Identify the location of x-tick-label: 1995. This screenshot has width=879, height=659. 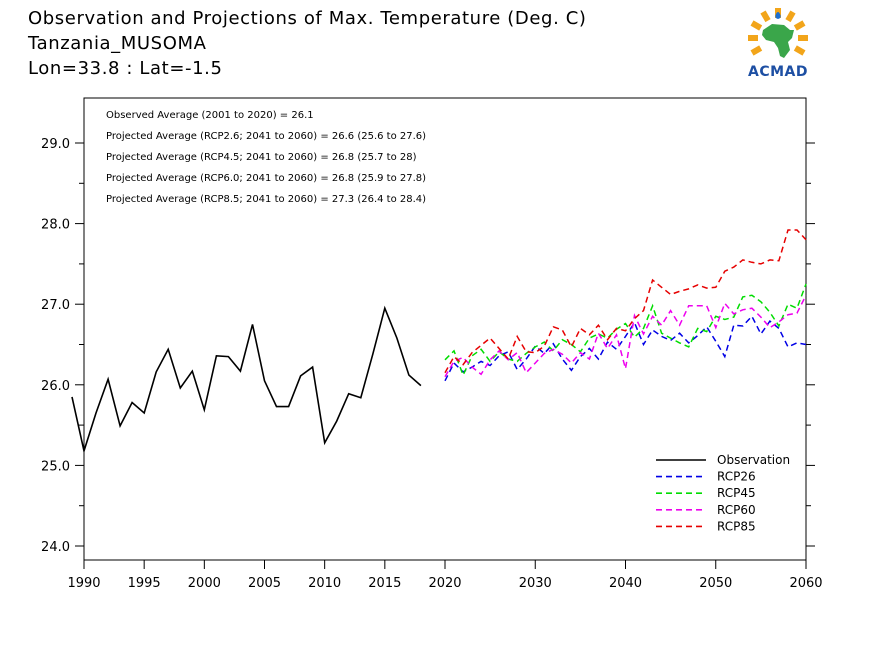
(144, 583).